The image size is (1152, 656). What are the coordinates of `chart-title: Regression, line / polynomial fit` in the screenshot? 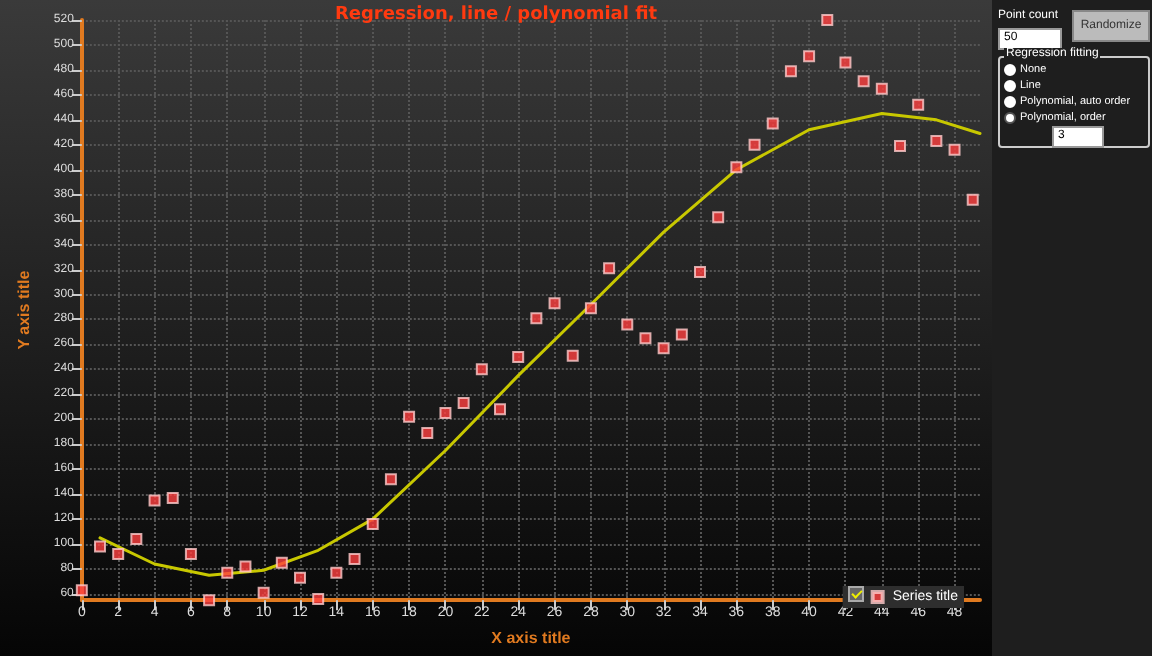 It's located at (496, 15).